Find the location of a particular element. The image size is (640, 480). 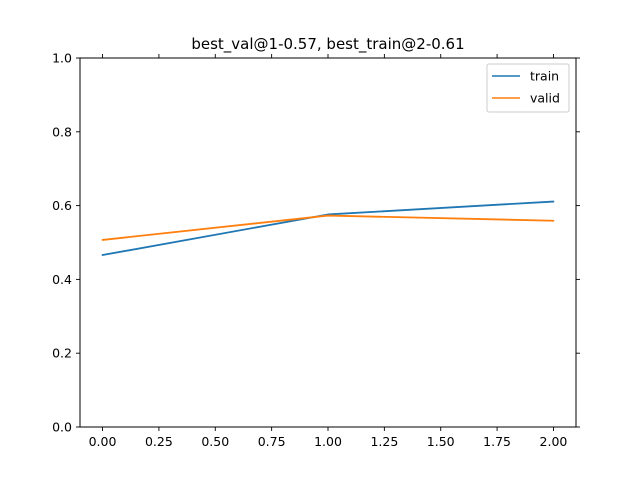

x-tick-label: 1.50 is located at coordinates (441, 441).